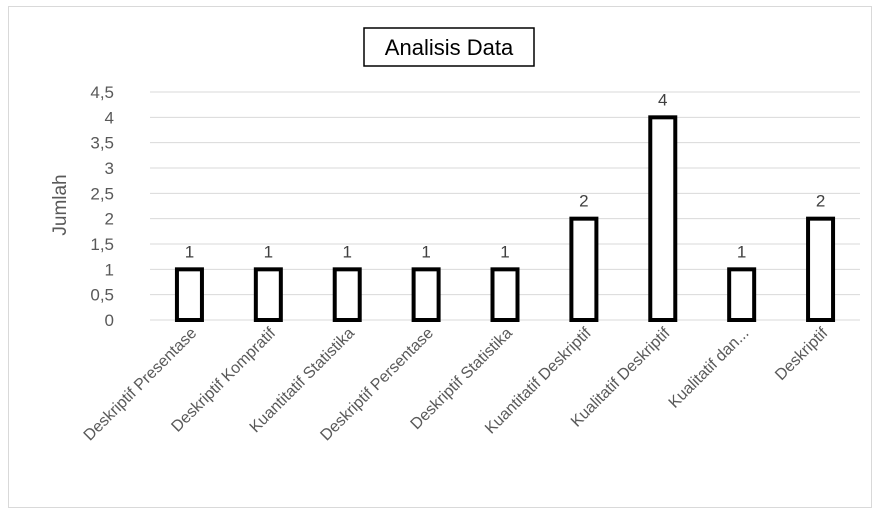  I want to click on y-tick-label: 2, so click(109, 219).